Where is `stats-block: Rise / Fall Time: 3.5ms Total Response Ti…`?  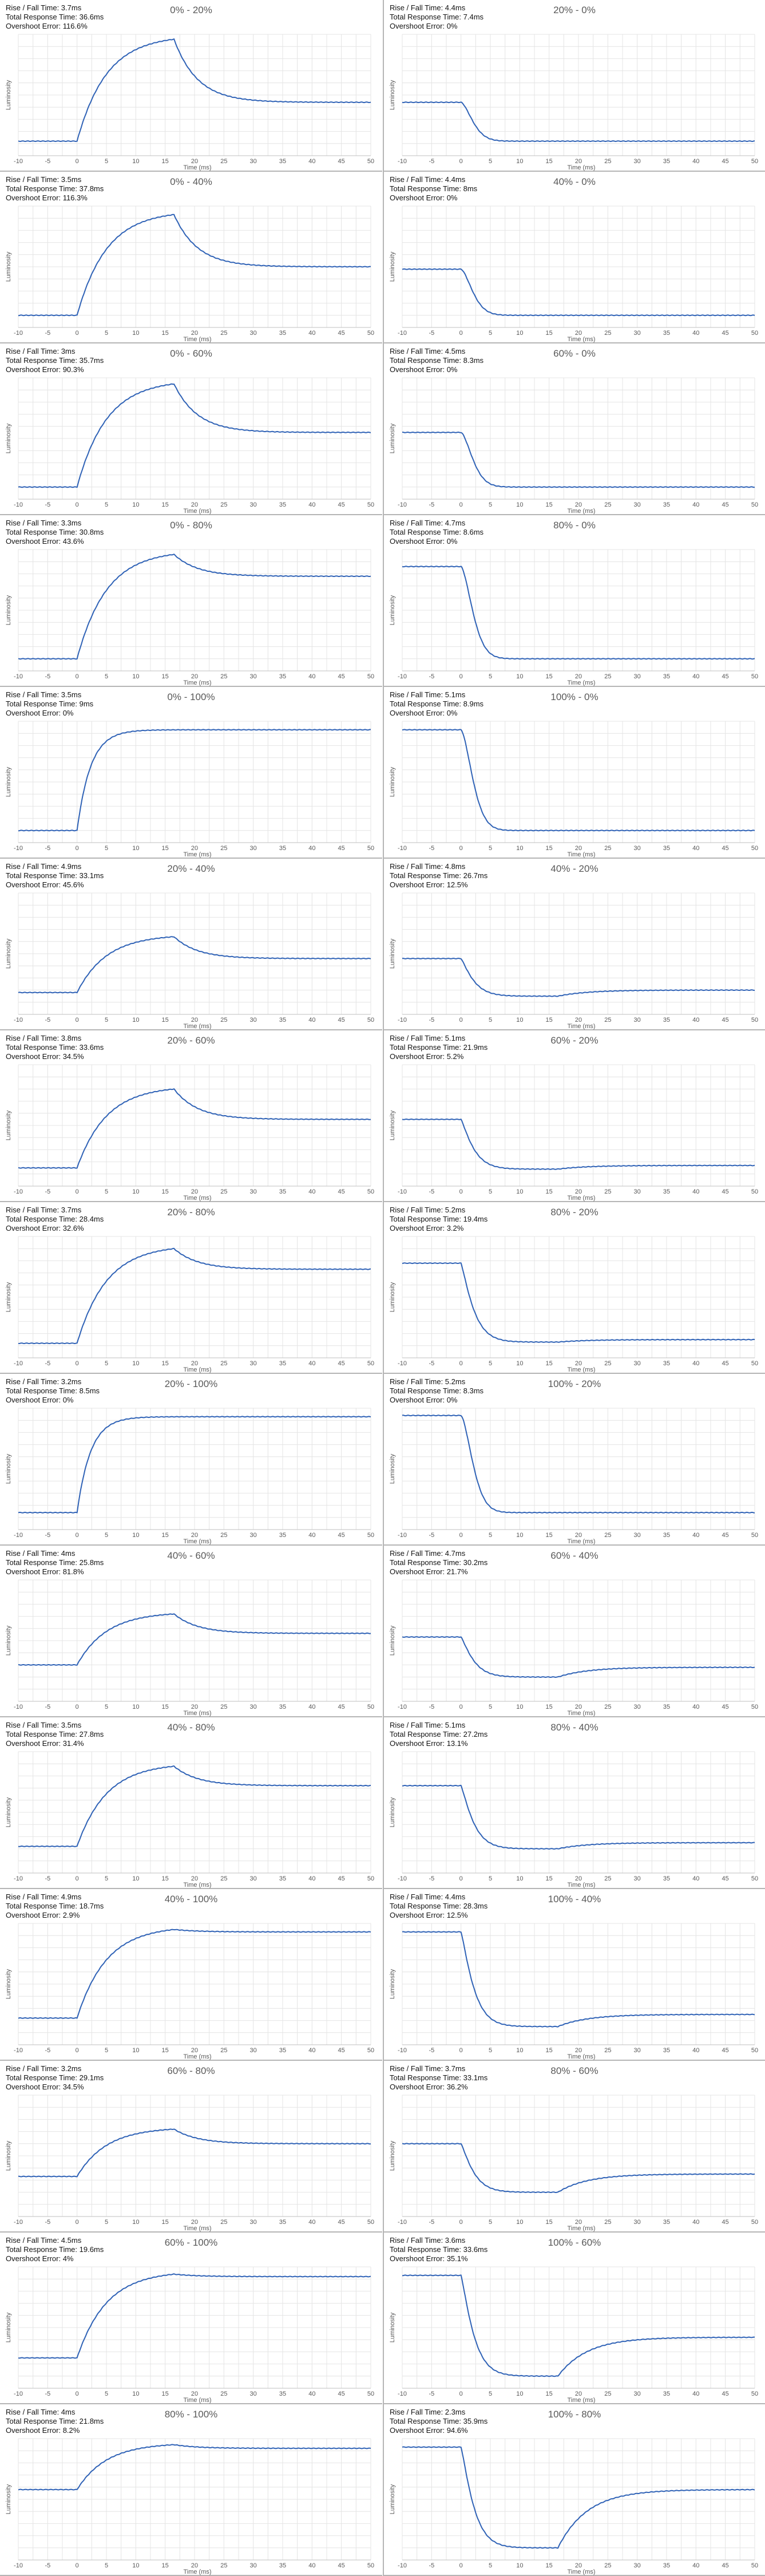 stats-block: Rise / Fall Time: 3.5ms Total Response Ti… is located at coordinates (55, 1734).